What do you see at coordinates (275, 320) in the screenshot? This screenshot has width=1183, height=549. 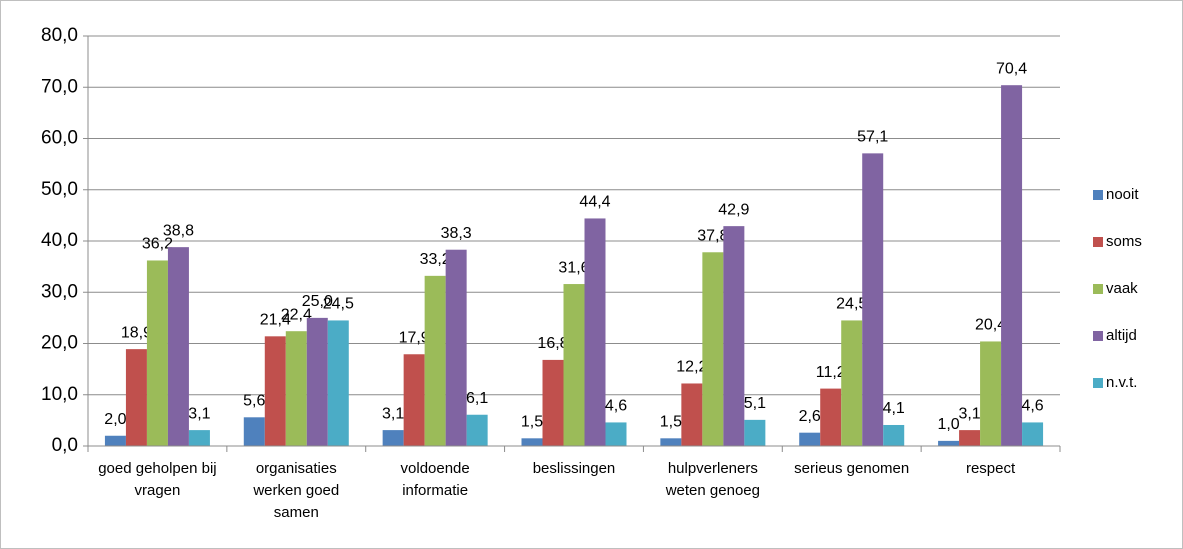 I see `data-label: 21,4` at bounding box center [275, 320].